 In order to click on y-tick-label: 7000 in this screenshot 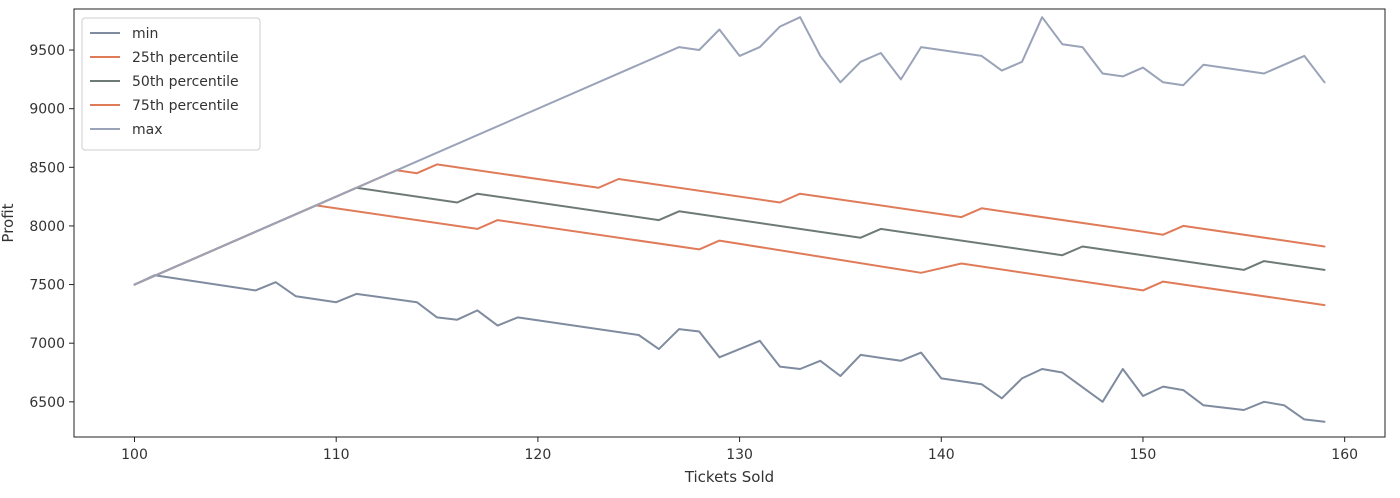, I will do `click(47, 344)`.